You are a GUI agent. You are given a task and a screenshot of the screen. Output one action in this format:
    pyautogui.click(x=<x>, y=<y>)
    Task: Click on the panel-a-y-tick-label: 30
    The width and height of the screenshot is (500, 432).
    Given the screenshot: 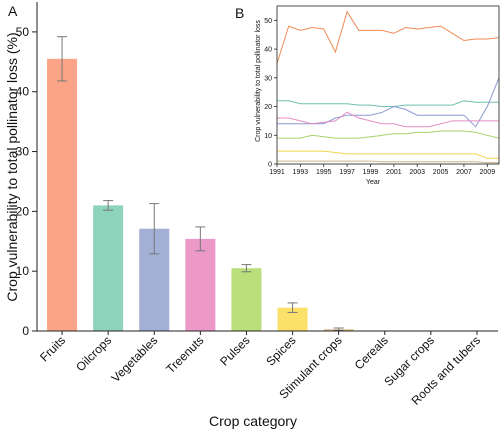 What is the action you would take?
    pyautogui.click(x=23, y=152)
    